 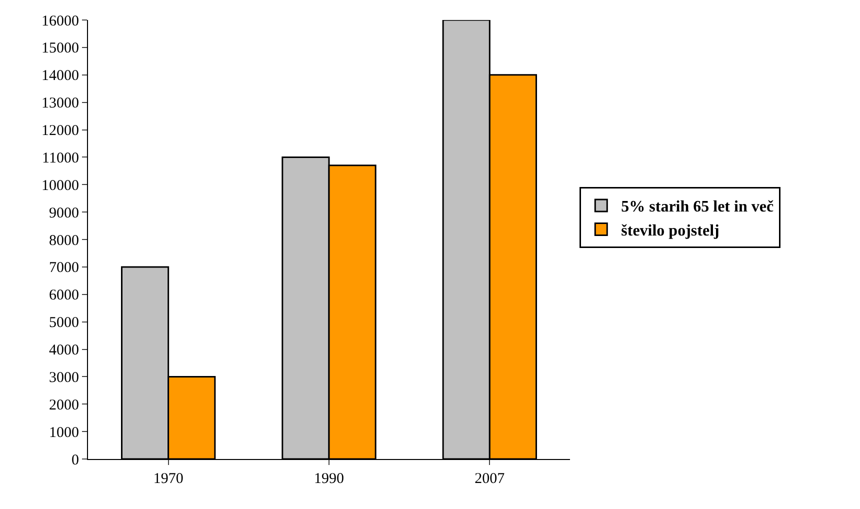 I want to click on y-tick-label: 12000, so click(x=60, y=131).